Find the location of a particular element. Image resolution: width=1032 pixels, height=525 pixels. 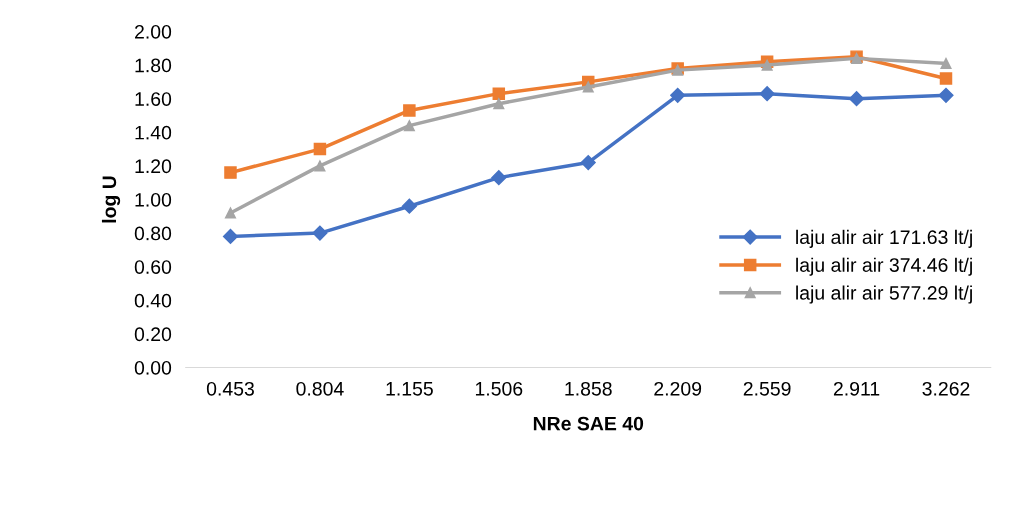

x-tick-label: 1.155 is located at coordinates (409, 389).